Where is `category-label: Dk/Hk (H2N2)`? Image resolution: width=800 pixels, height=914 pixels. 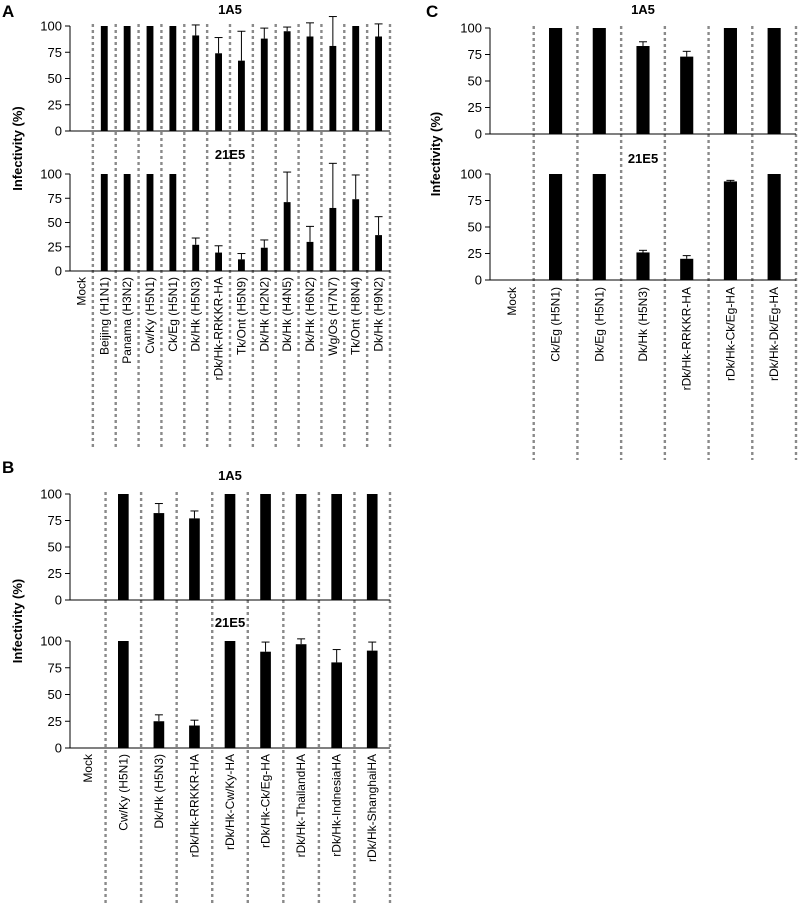
category-label: Dk/Hk (H2N2) is located at coordinates (264, 314).